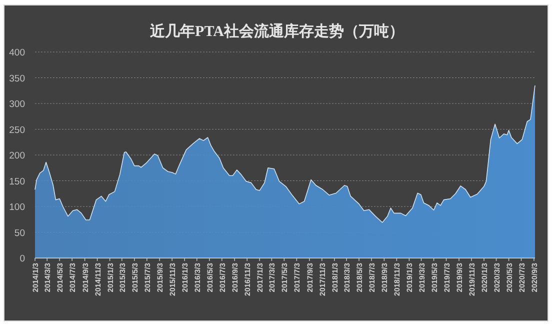  I want to click on y-tick-label: 200, so click(17, 156).